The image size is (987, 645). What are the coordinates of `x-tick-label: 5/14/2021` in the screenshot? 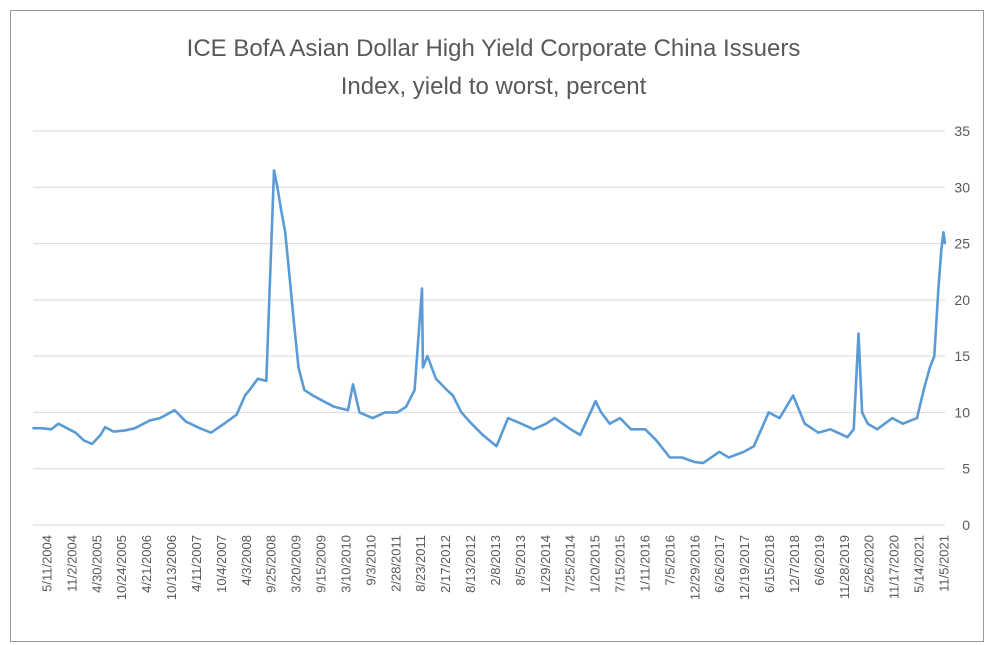 It's located at (919, 564).